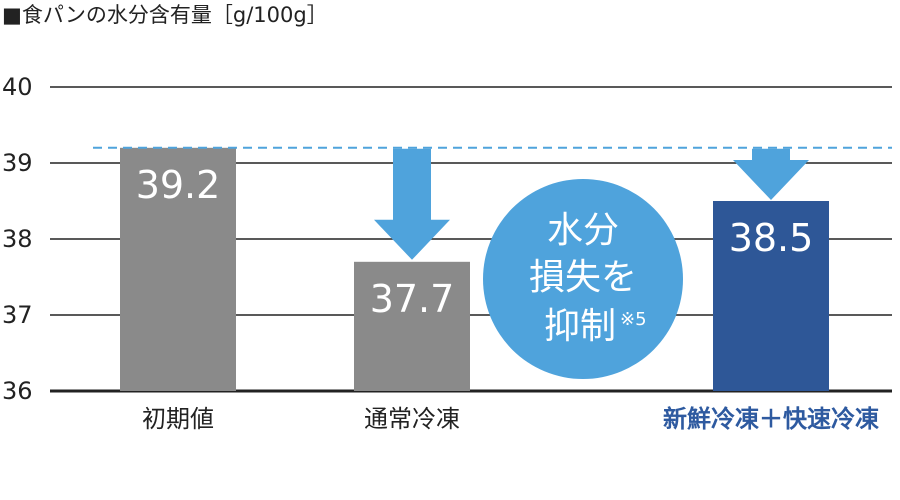 The height and width of the screenshot is (500, 900). What do you see at coordinates (178, 185) in the screenshot?
I see `value-label-1: 39.2` at bounding box center [178, 185].